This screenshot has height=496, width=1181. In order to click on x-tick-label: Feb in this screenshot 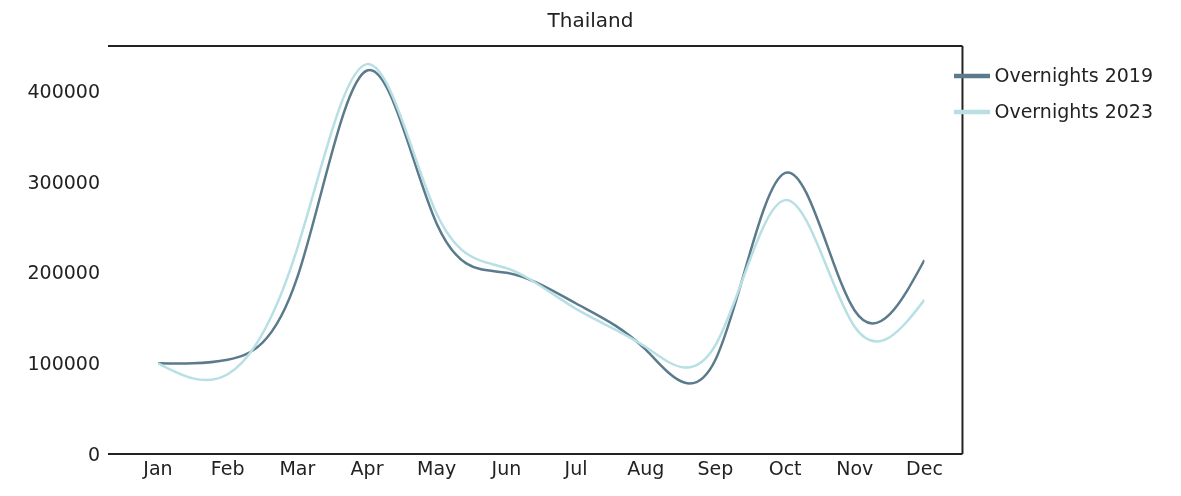, I will do `click(227, 468)`.